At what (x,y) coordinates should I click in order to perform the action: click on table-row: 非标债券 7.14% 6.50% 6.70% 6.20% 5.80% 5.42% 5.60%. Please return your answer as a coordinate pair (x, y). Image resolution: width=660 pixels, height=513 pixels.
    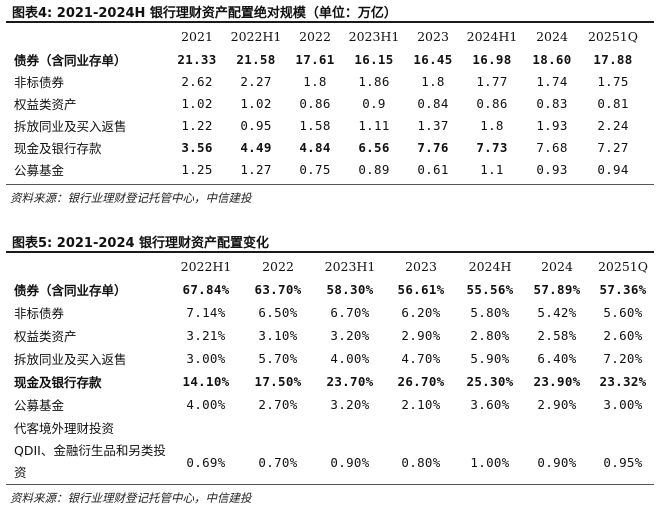
    Looking at the image, I should click on (332, 312).